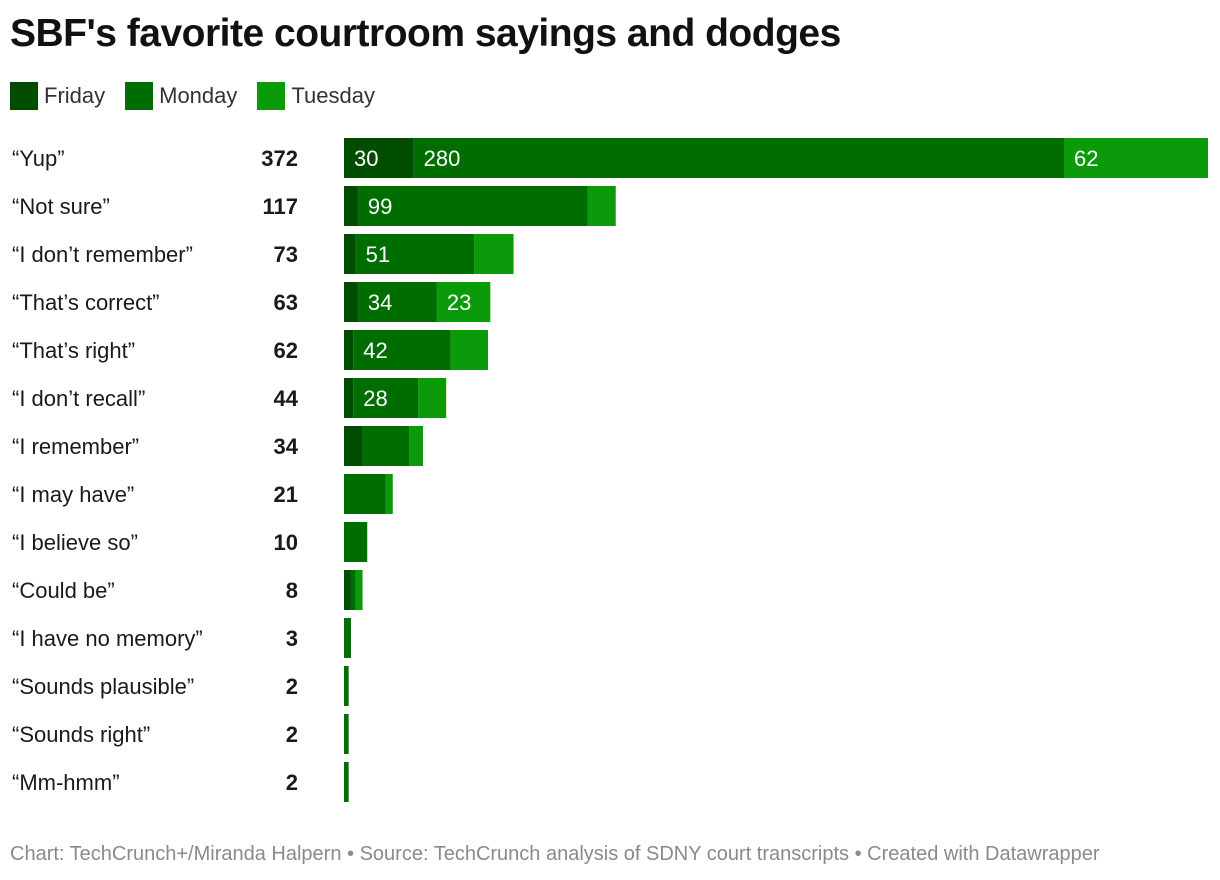  What do you see at coordinates (73, 494) in the screenshot?
I see `category-label: “I may have”` at bounding box center [73, 494].